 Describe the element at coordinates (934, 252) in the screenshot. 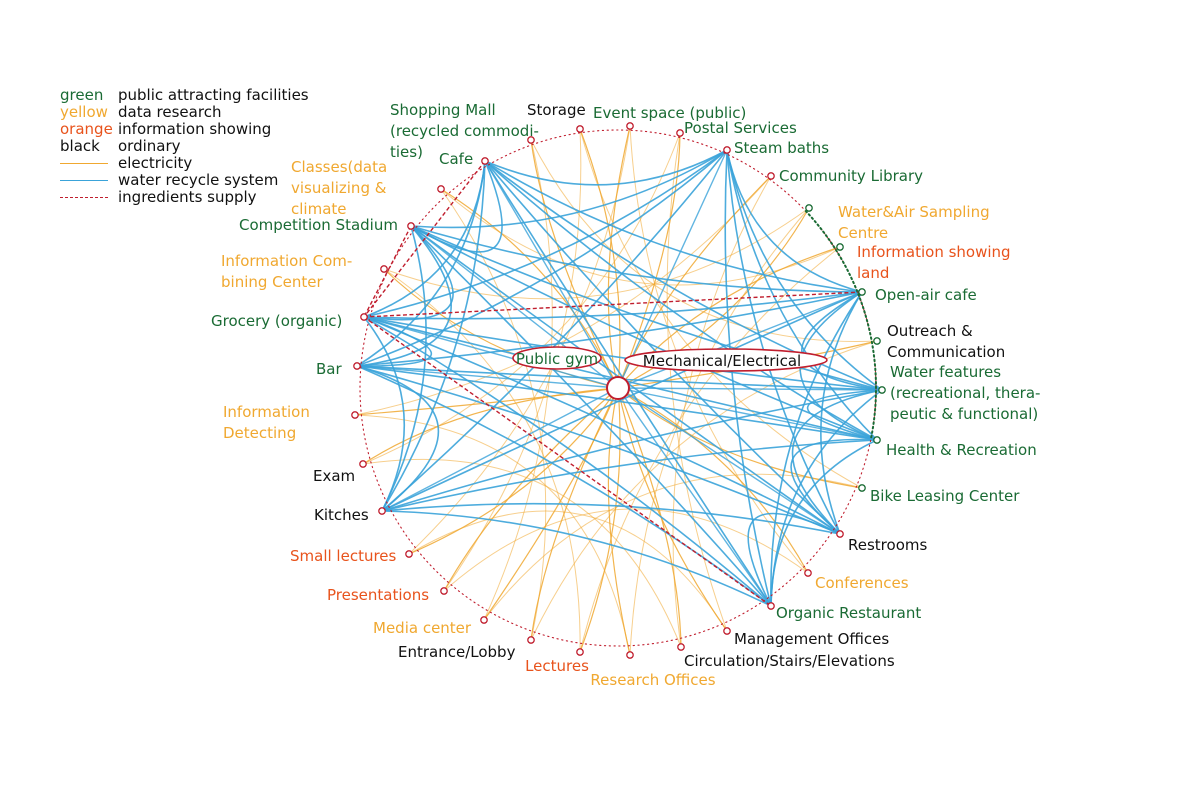

I see `node-infoland-label: Information showing` at that location.